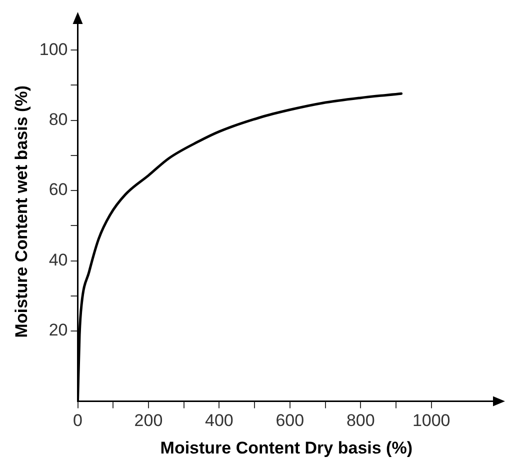 The width and height of the screenshot is (517, 471). Describe the element at coordinates (290, 420) in the screenshot. I see `x-tick-label: 600` at that location.